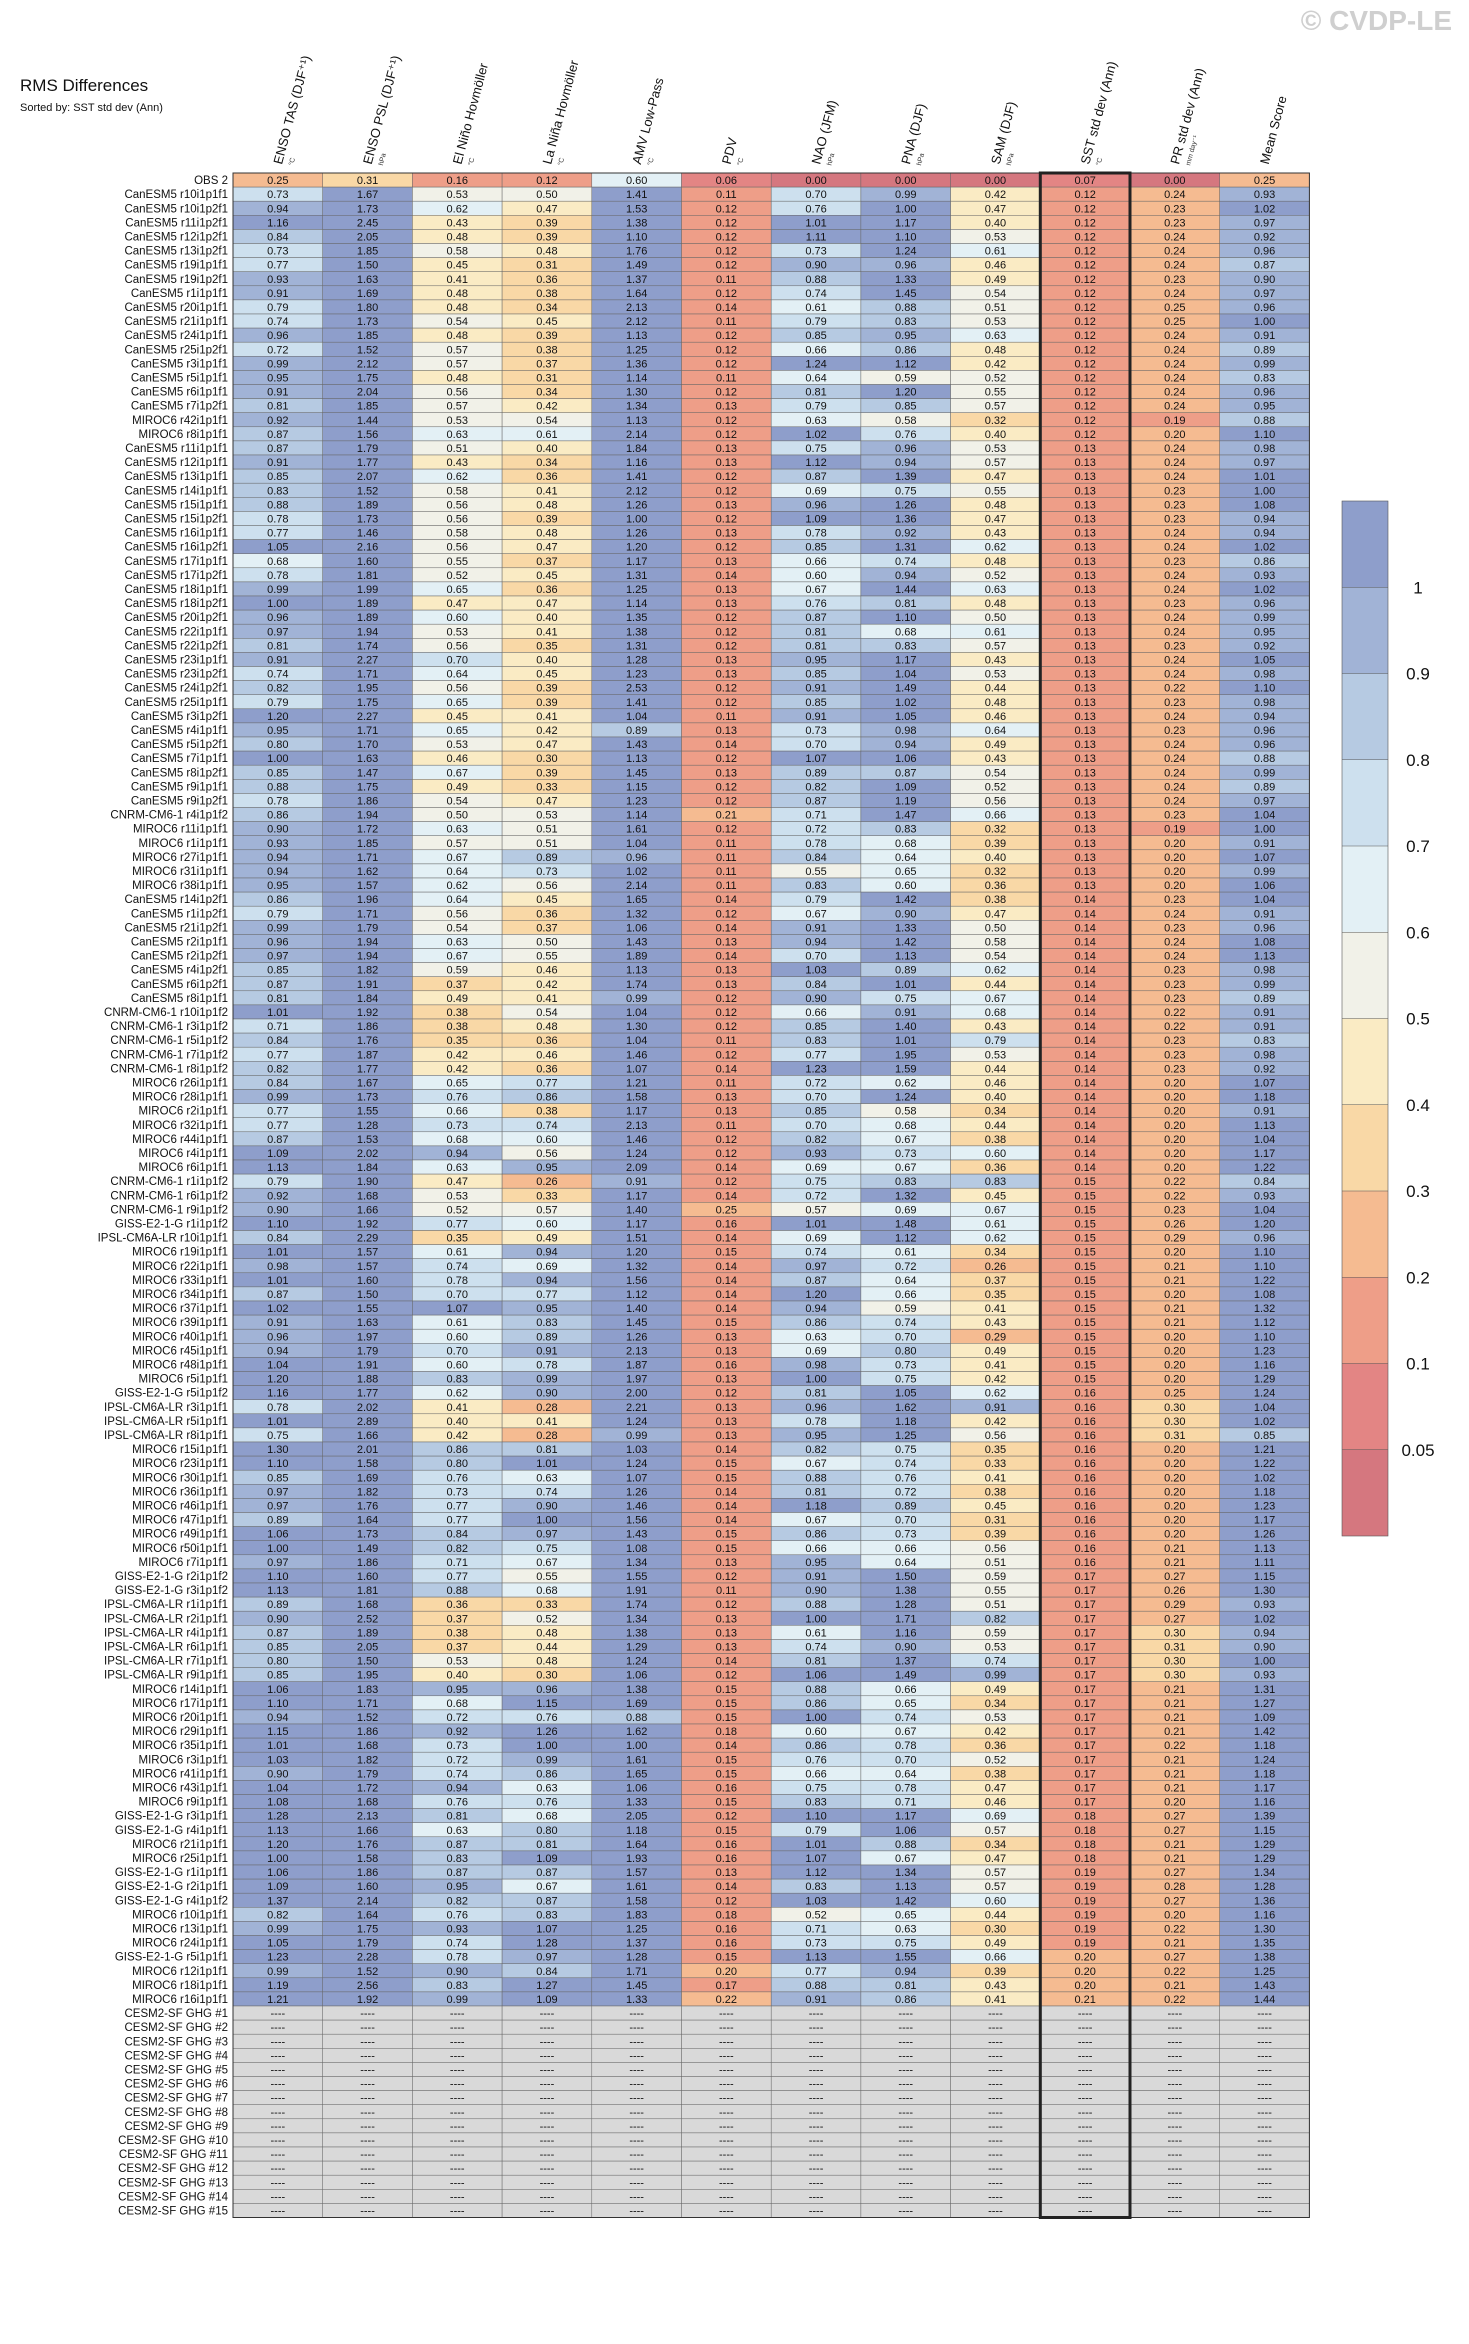  Describe the element at coordinates (995, 717) in the screenshot. I see `cell-value: 0.46` at that location.